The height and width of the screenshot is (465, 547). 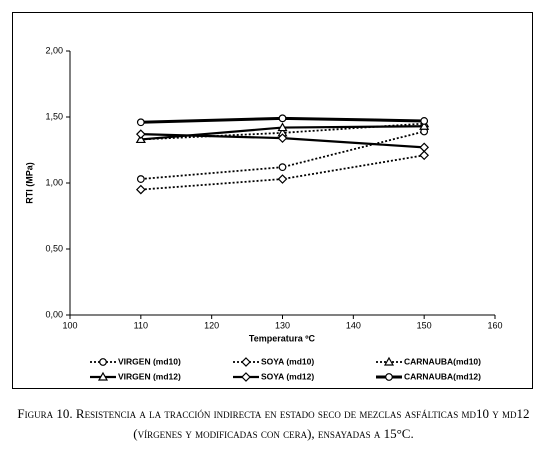 What do you see at coordinates (54, 248) in the screenshot?
I see `y-tick-label: 0,50` at bounding box center [54, 248].